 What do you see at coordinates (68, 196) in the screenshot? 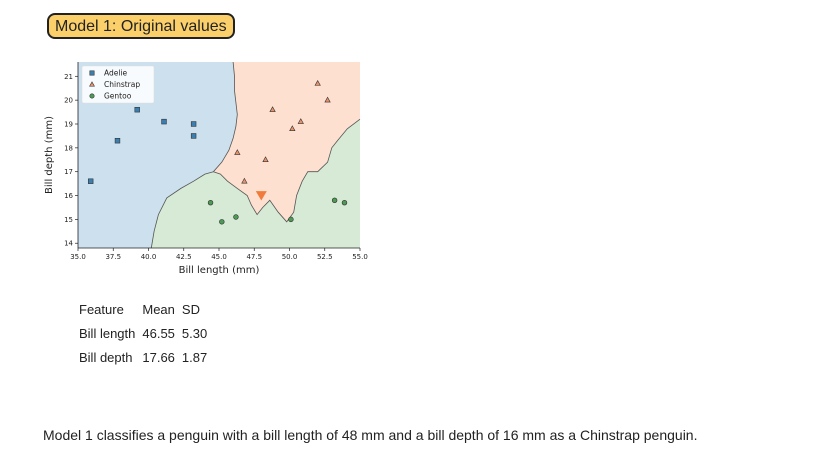
I see `y-tick-label: 16` at bounding box center [68, 196].